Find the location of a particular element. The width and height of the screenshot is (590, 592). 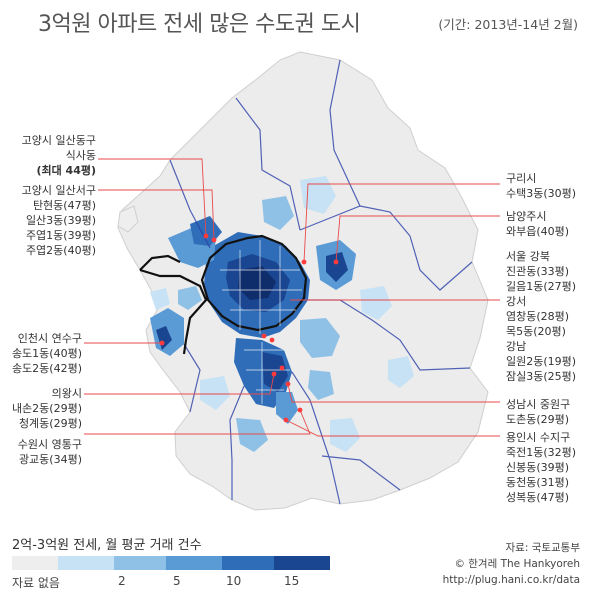

legend-tick-15: 15 is located at coordinates (292, 581).